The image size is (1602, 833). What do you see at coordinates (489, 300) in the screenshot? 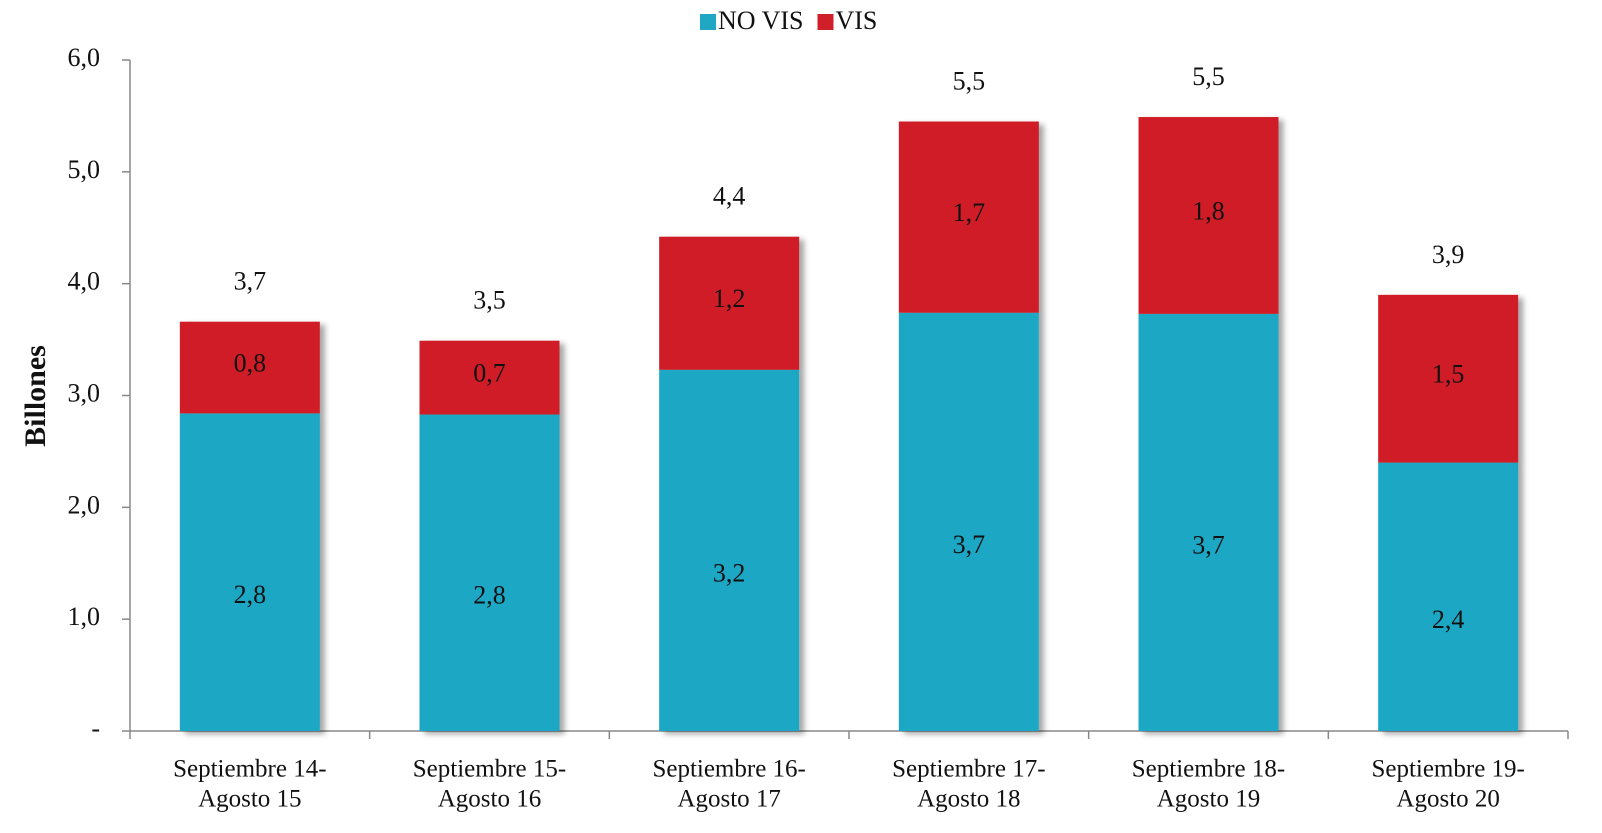
I see `total-label: 3,5` at bounding box center [489, 300].